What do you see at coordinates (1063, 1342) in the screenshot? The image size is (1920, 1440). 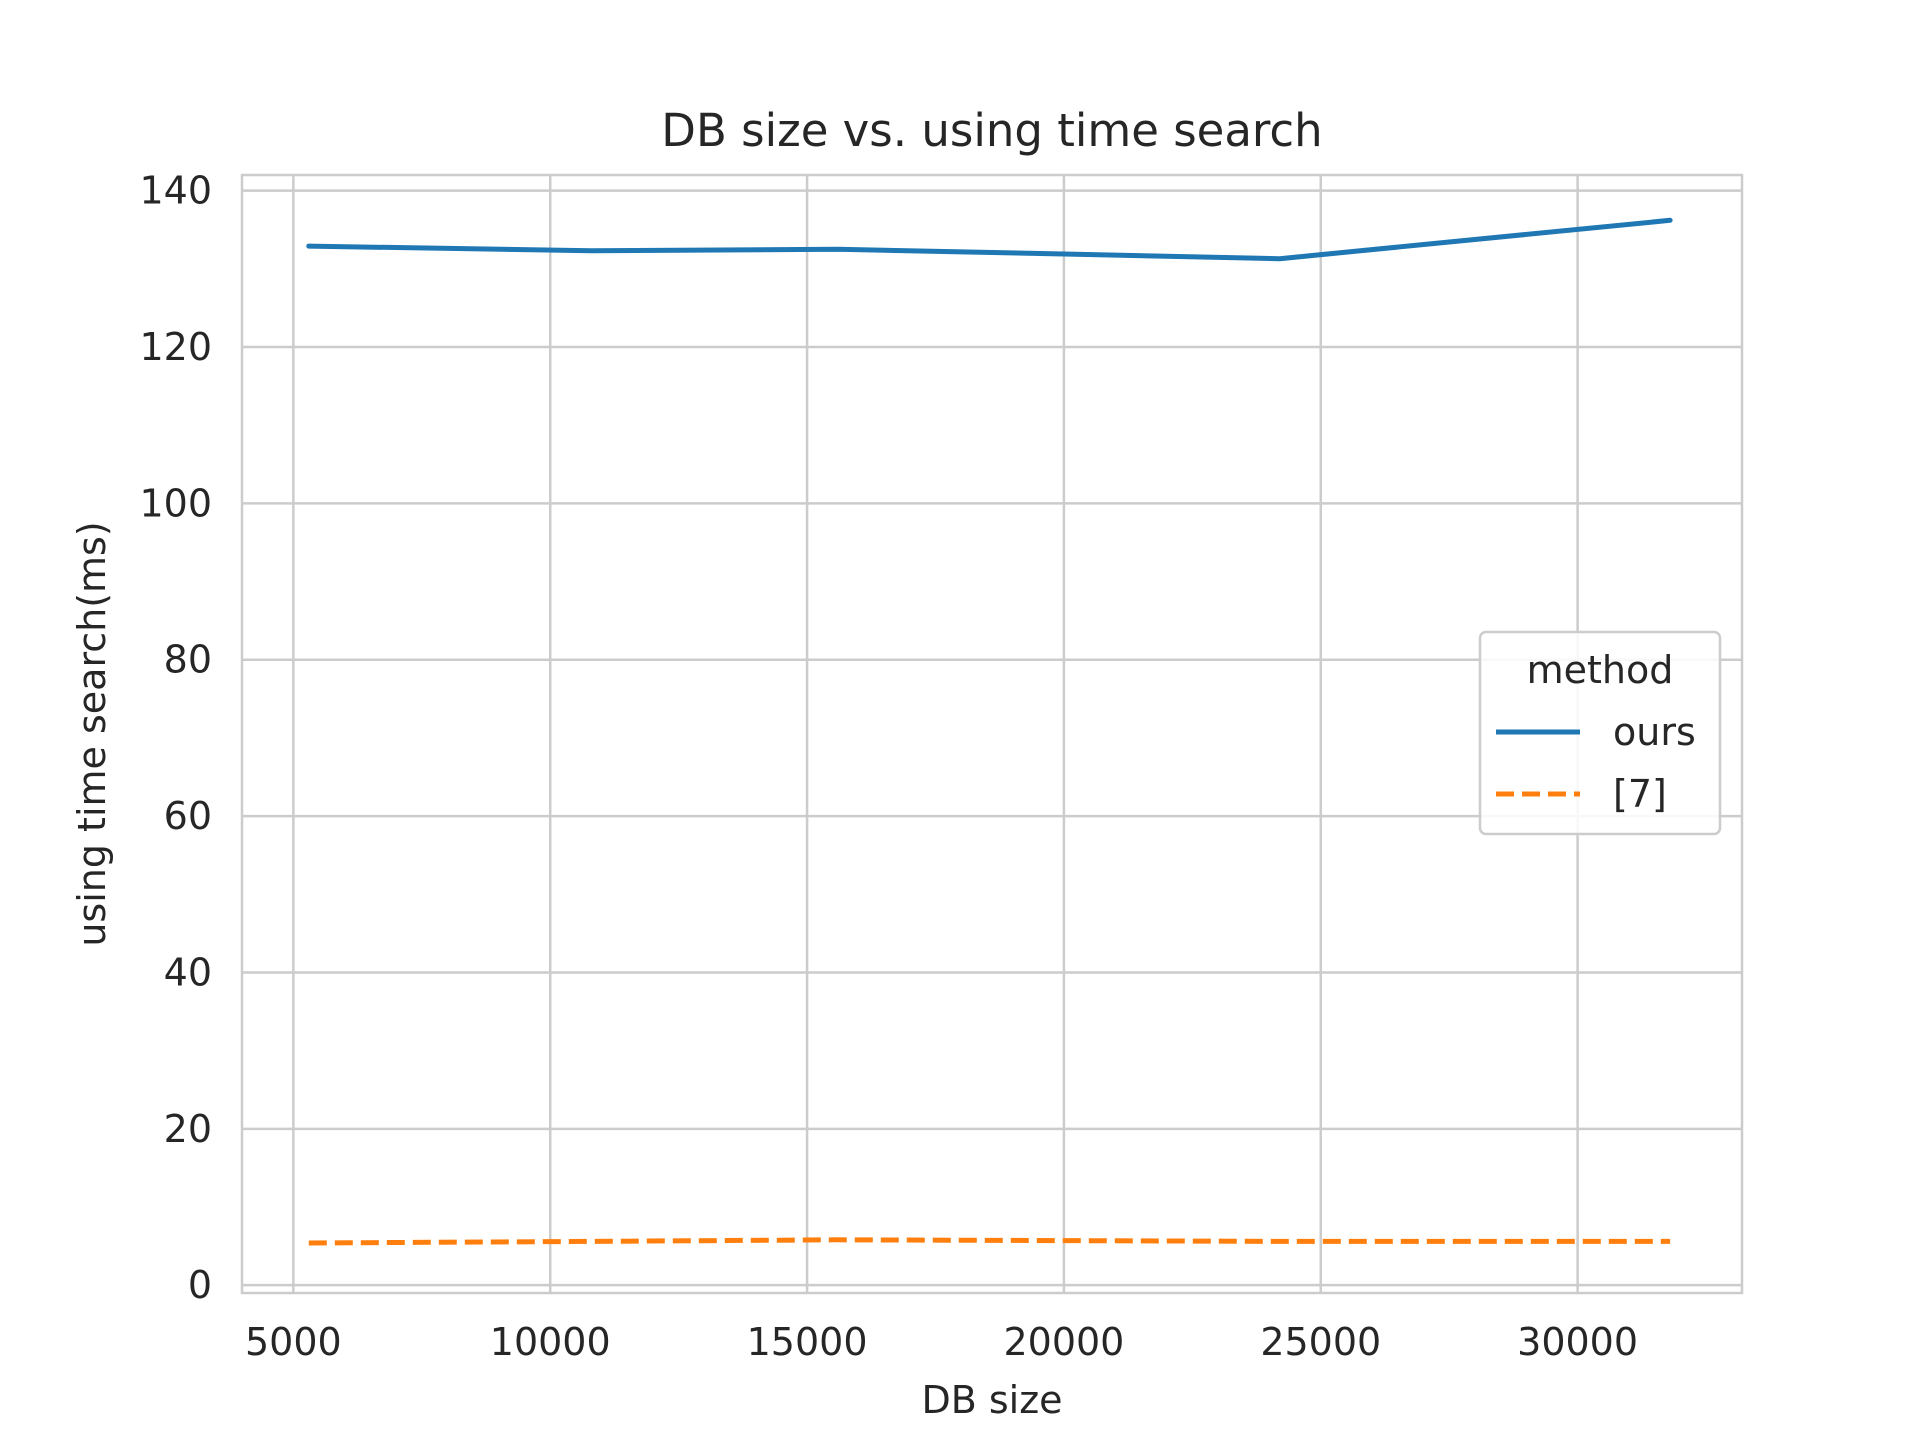 I see `x-tick-label-20000: 20000` at bounding box center [1063, 1342].